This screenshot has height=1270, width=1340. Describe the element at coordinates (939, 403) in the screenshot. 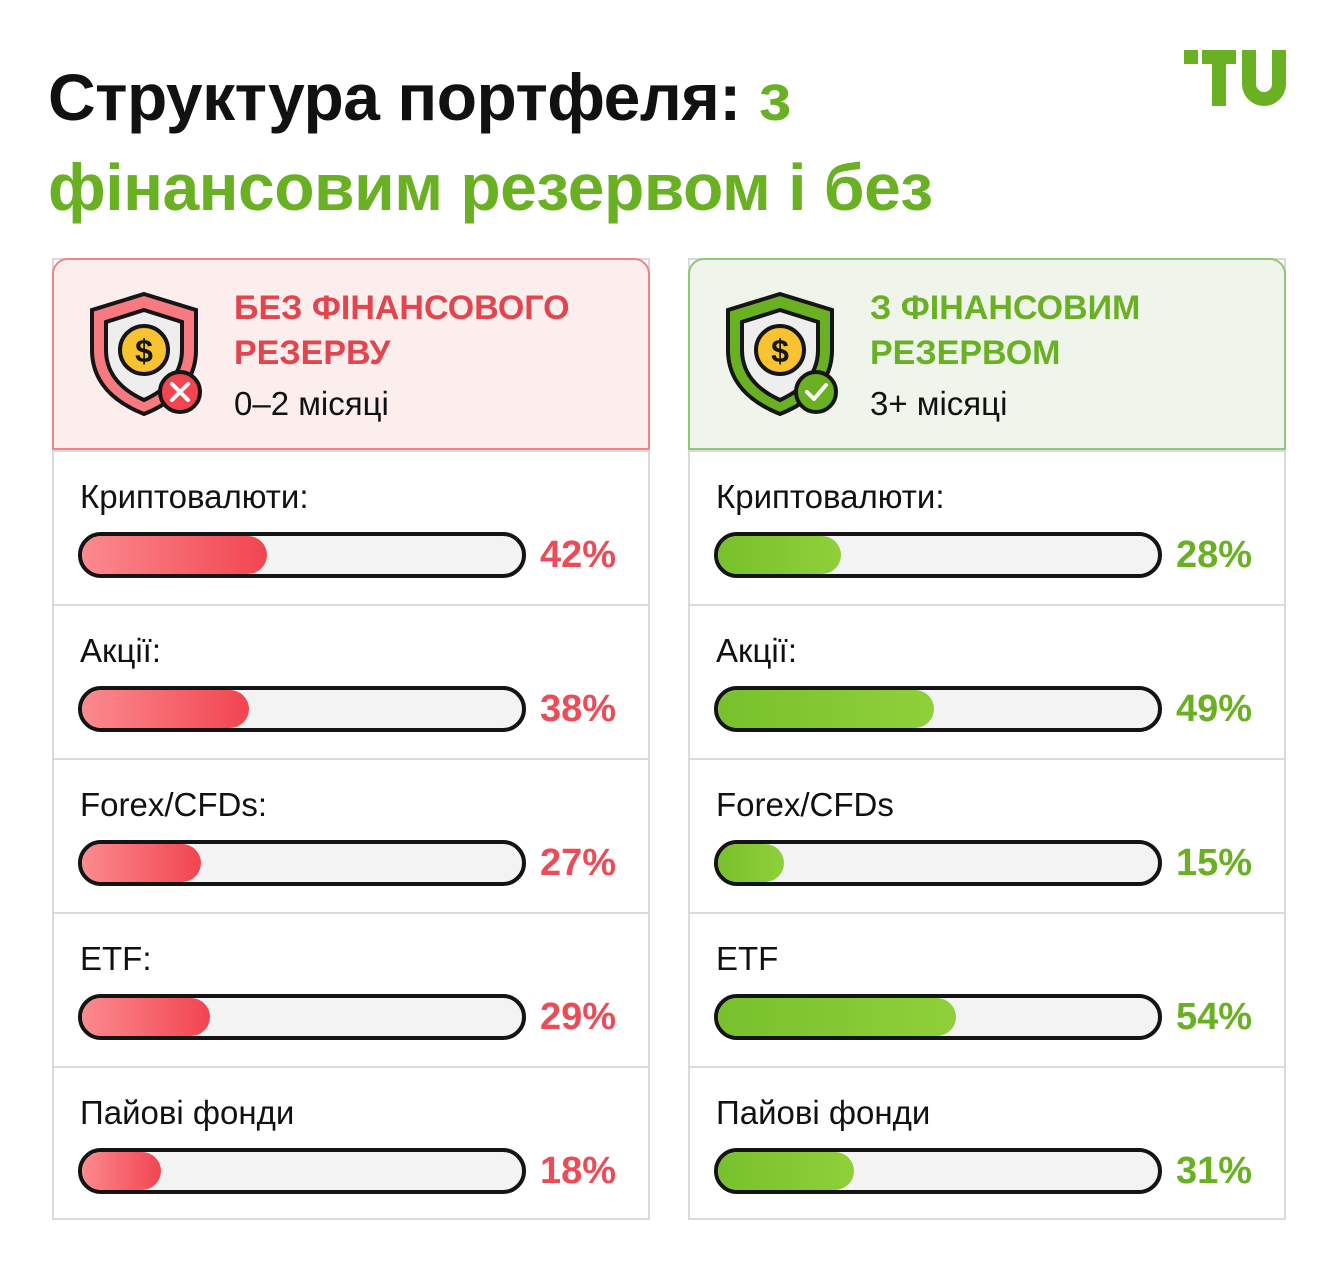

I see `panel-subtitle: 3+ місяці` at that location.